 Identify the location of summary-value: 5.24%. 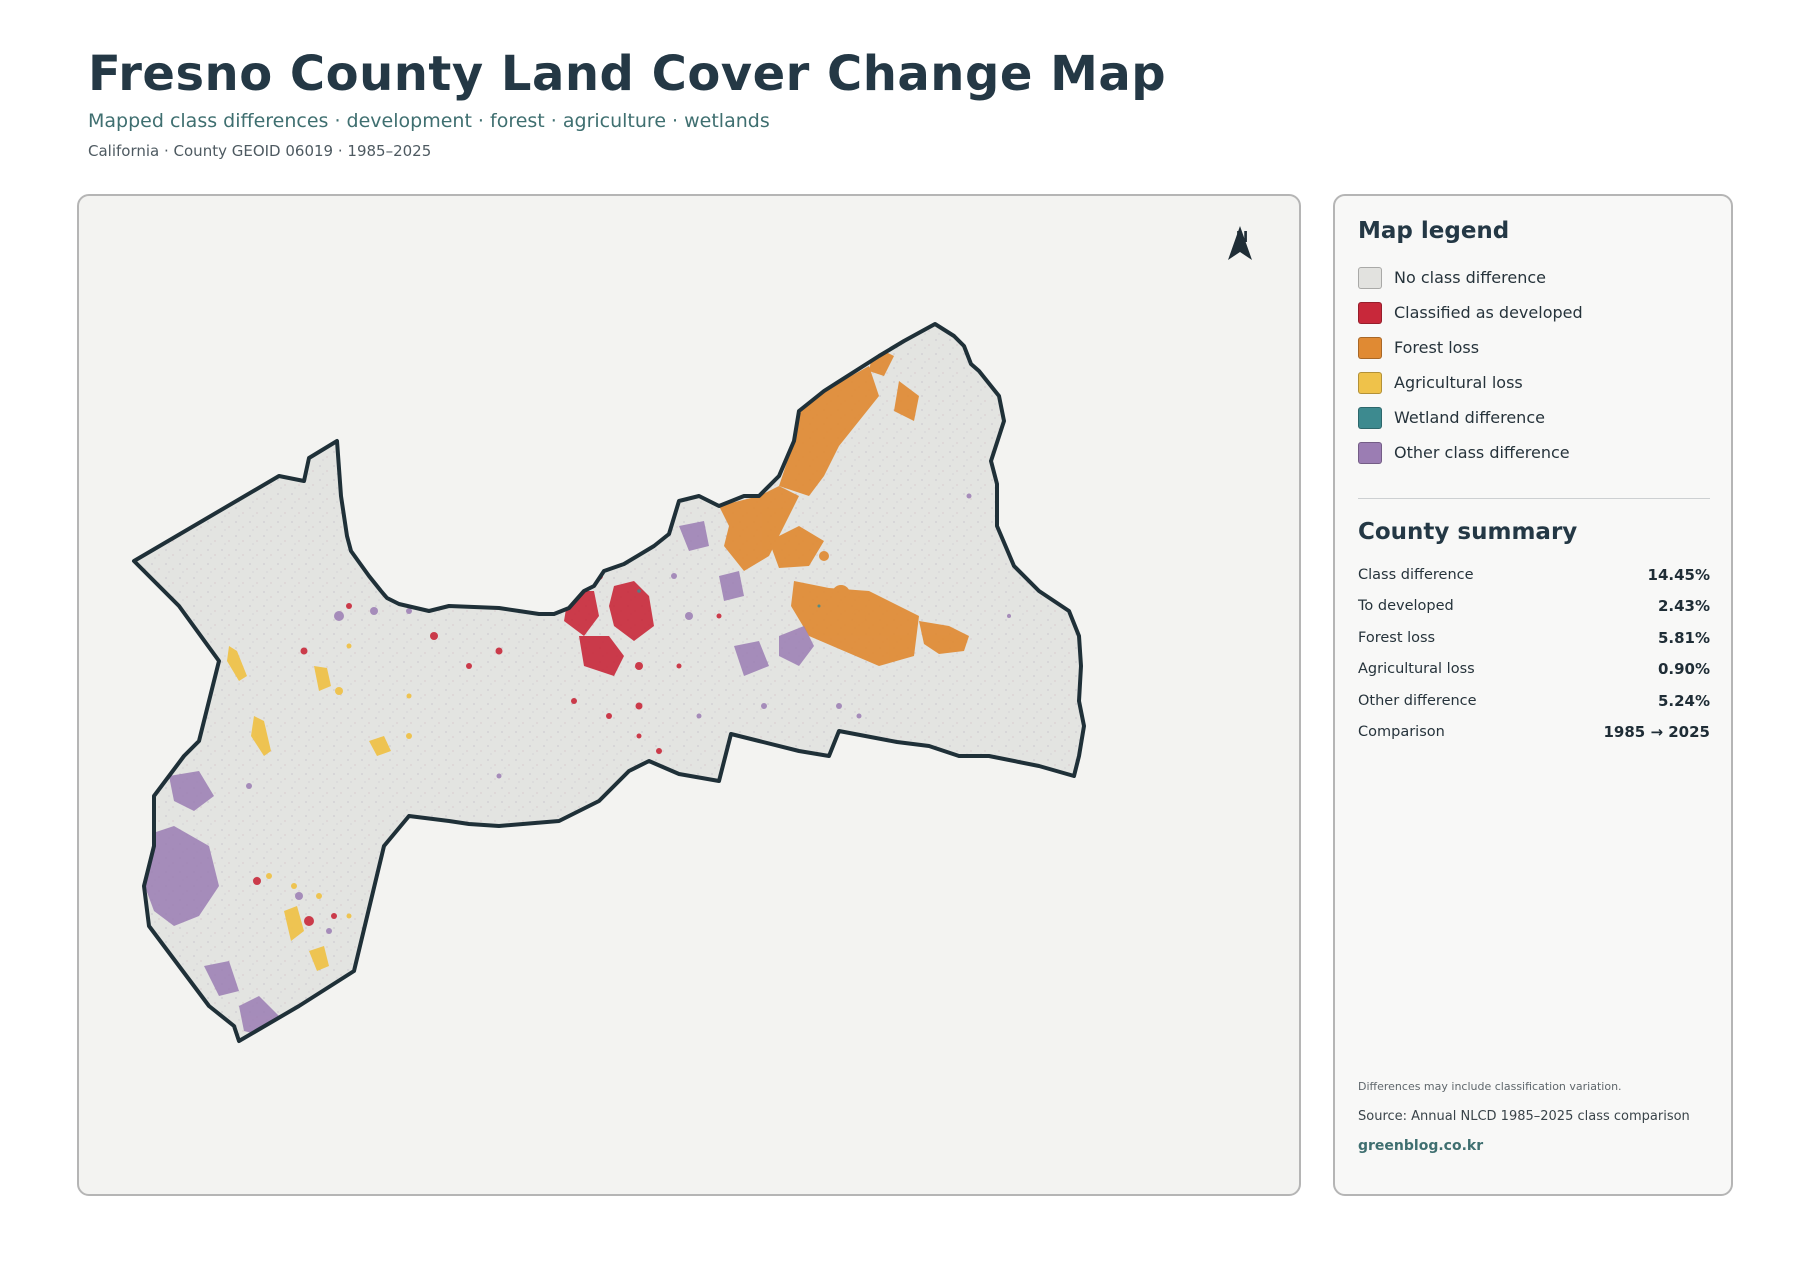
(1683, 700).